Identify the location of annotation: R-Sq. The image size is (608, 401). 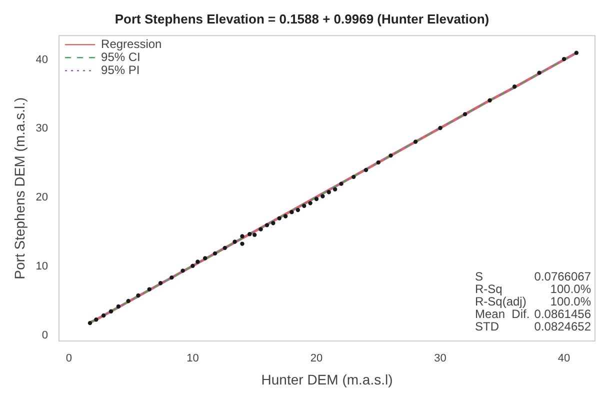
(488, 289).